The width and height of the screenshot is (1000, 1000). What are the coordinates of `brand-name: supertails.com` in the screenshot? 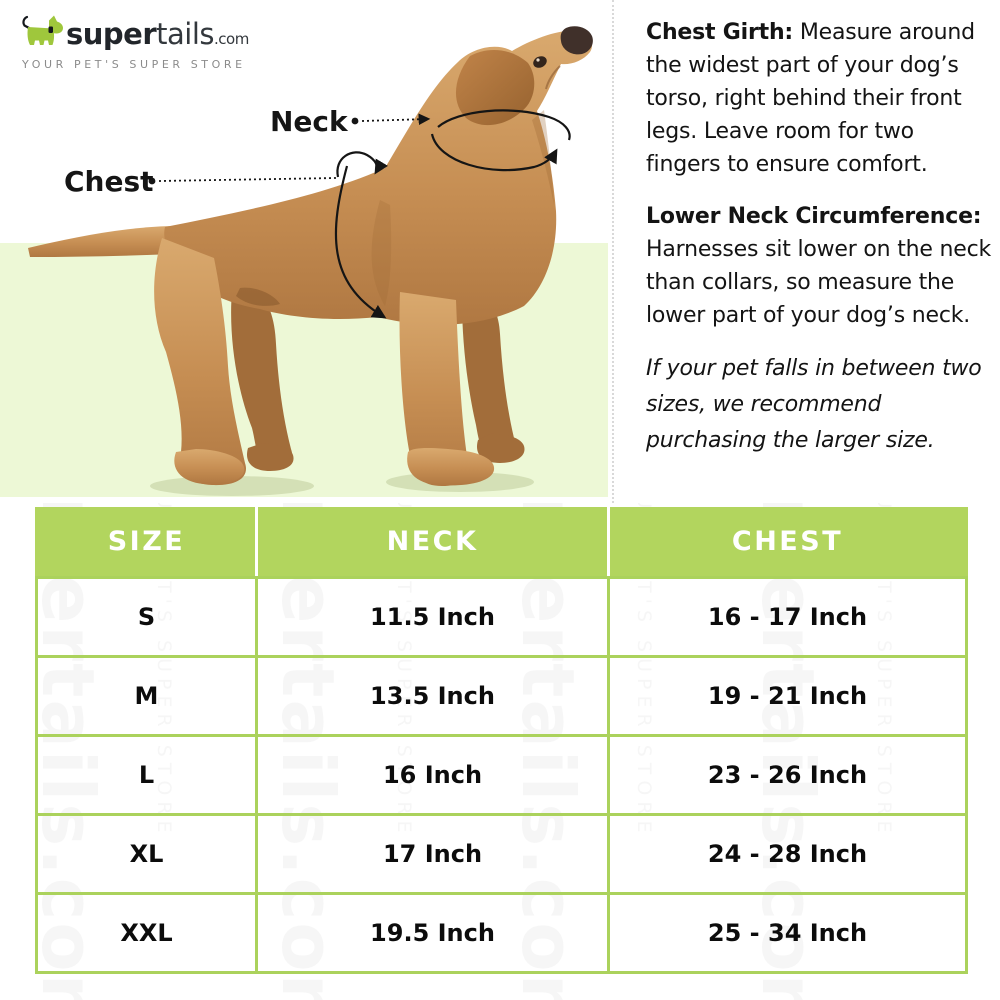 It's located at (157, 36).